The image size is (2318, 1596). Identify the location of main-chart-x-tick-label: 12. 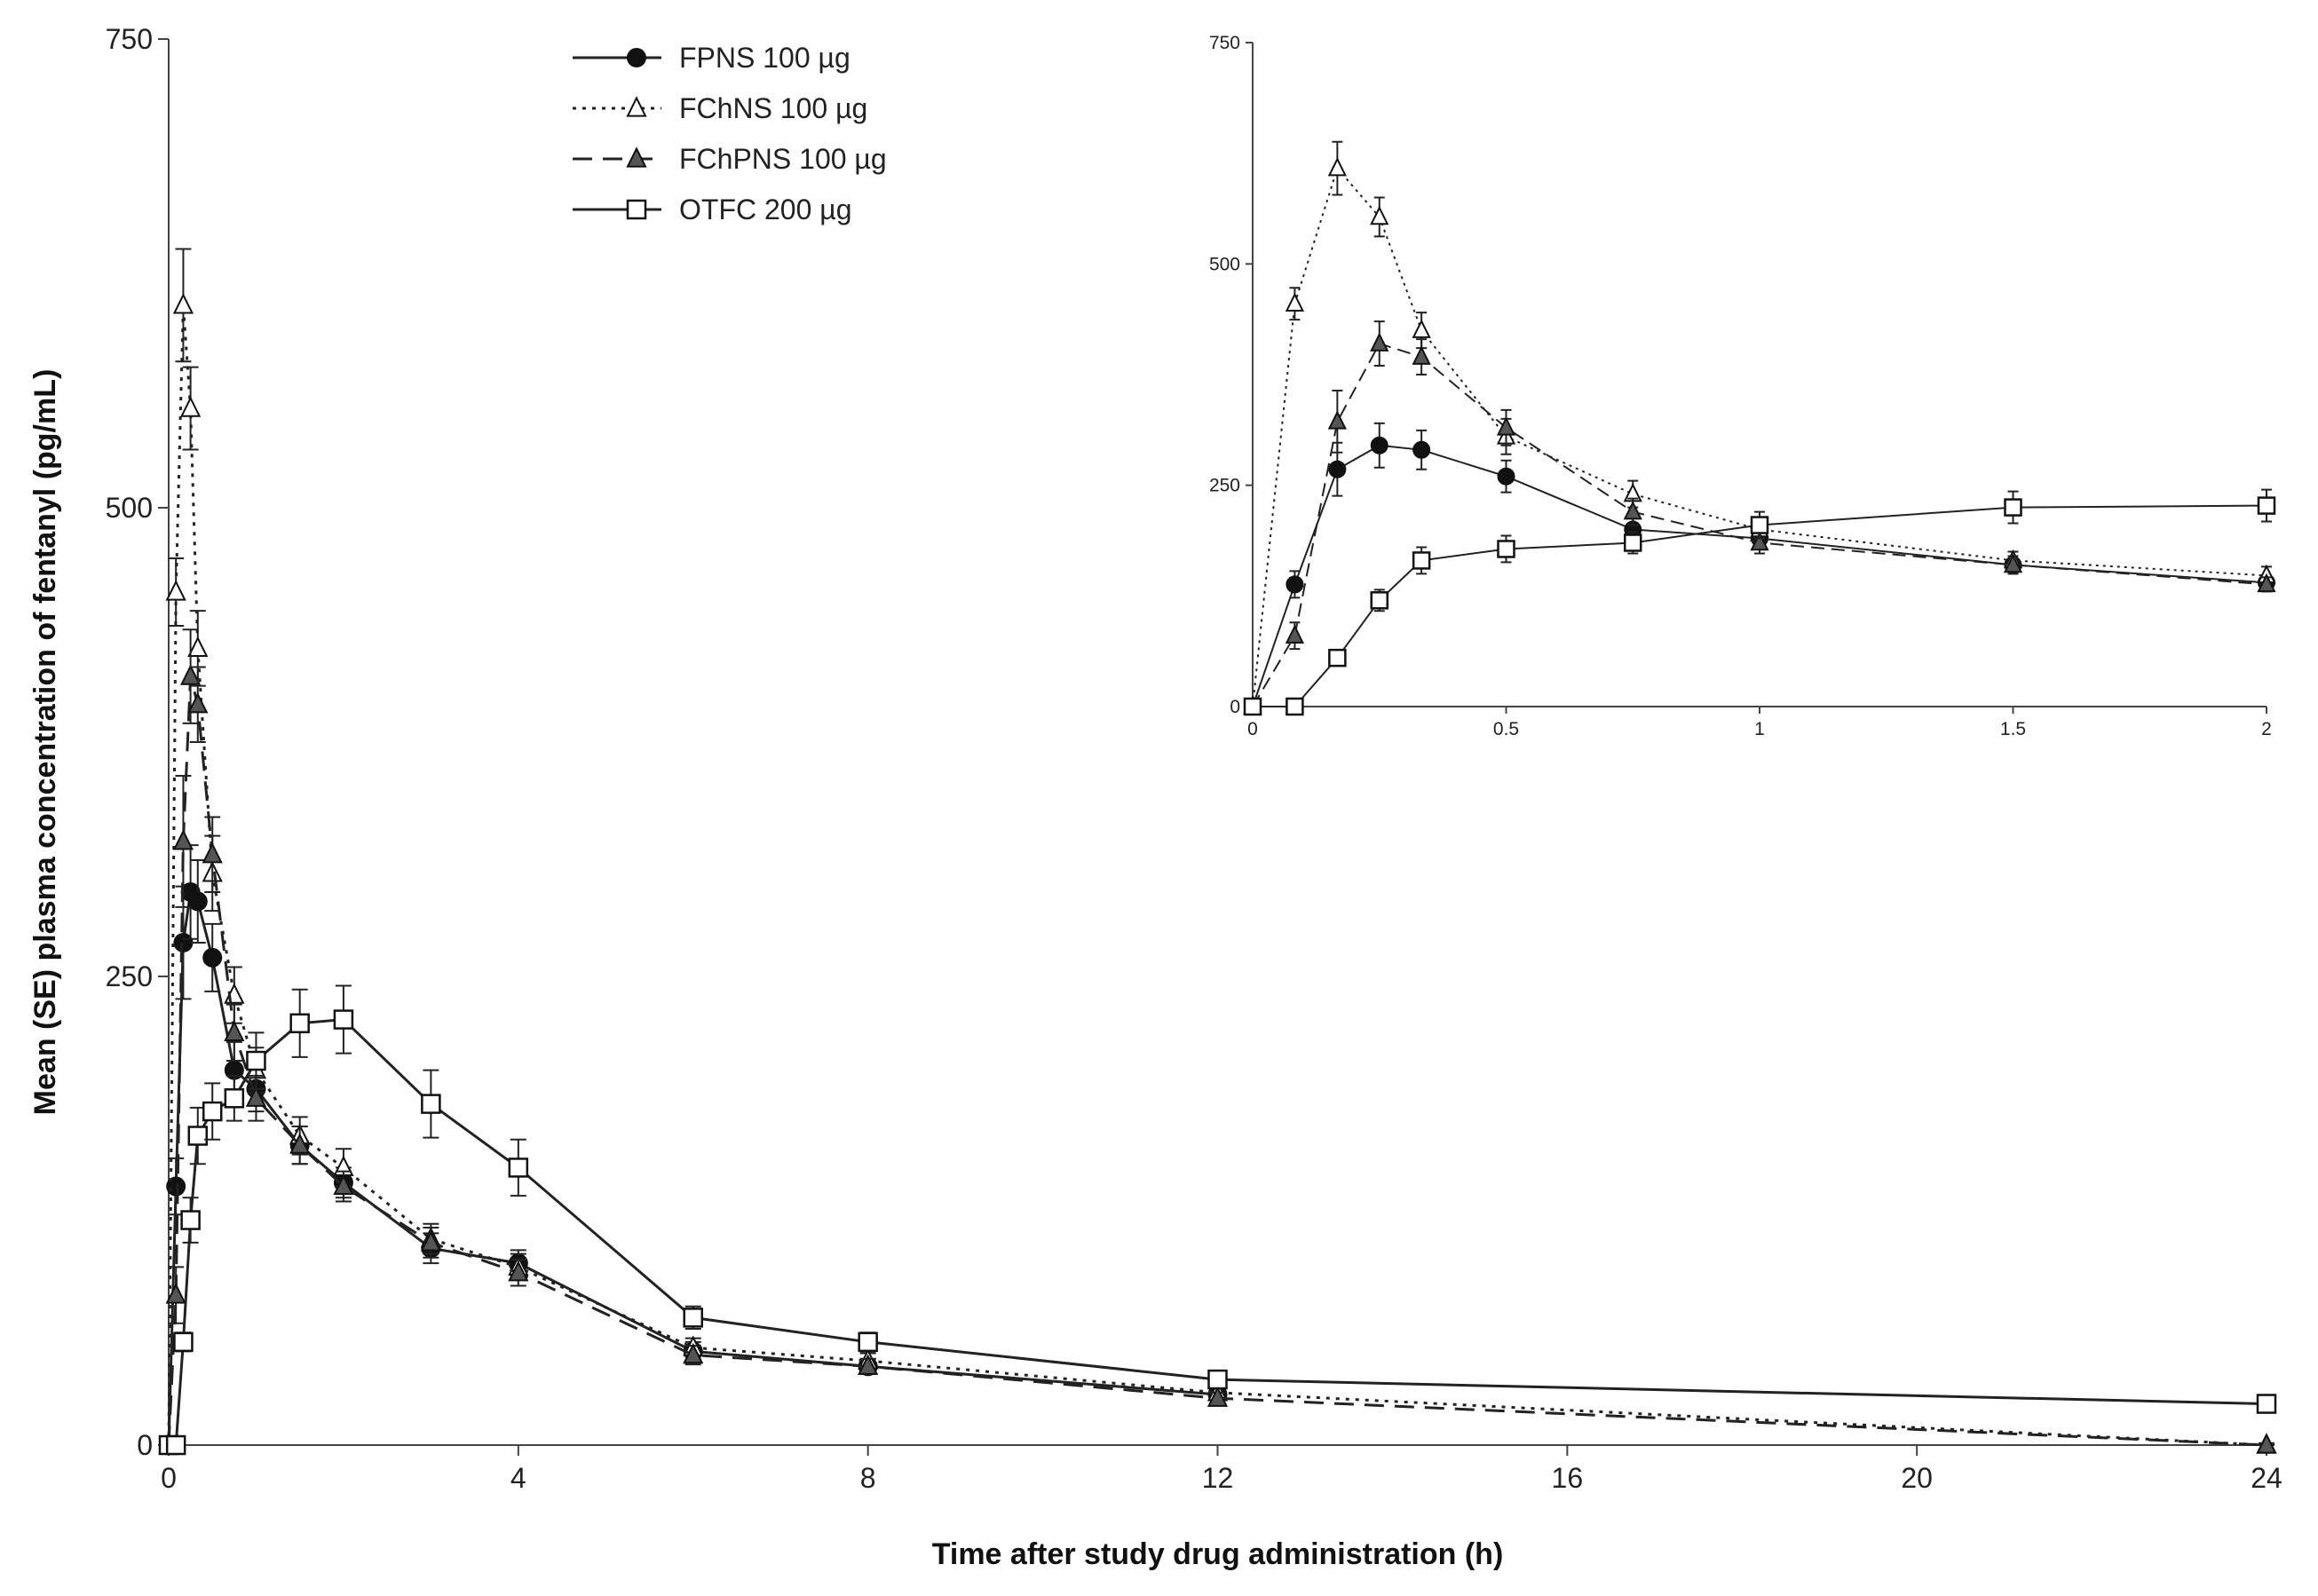
(1218, 1478).